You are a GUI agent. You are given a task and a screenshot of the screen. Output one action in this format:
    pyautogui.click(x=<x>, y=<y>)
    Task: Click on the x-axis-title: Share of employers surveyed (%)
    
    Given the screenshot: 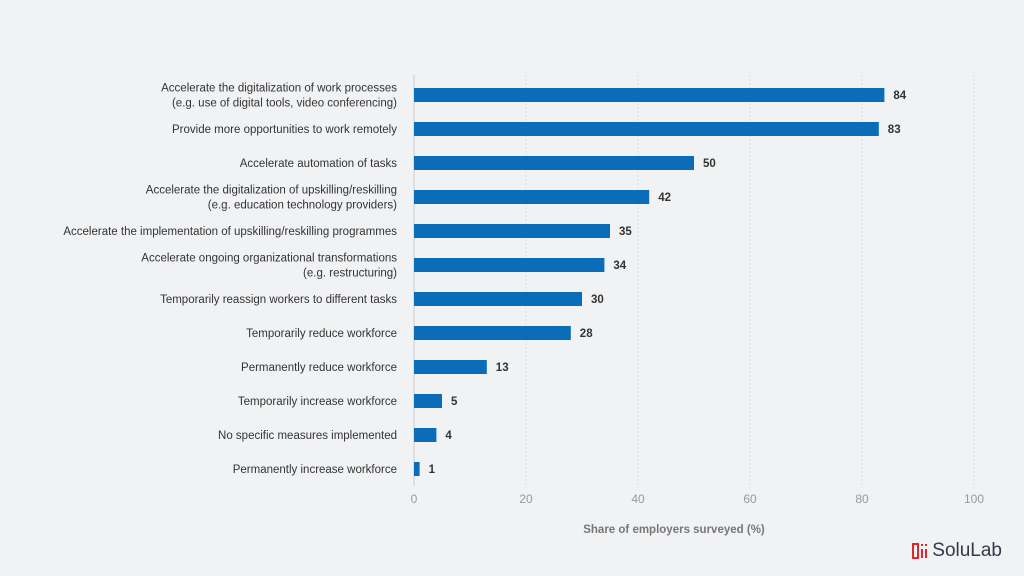 What is the action you would take?
    pyautogui.click(x=674, y=530)
    